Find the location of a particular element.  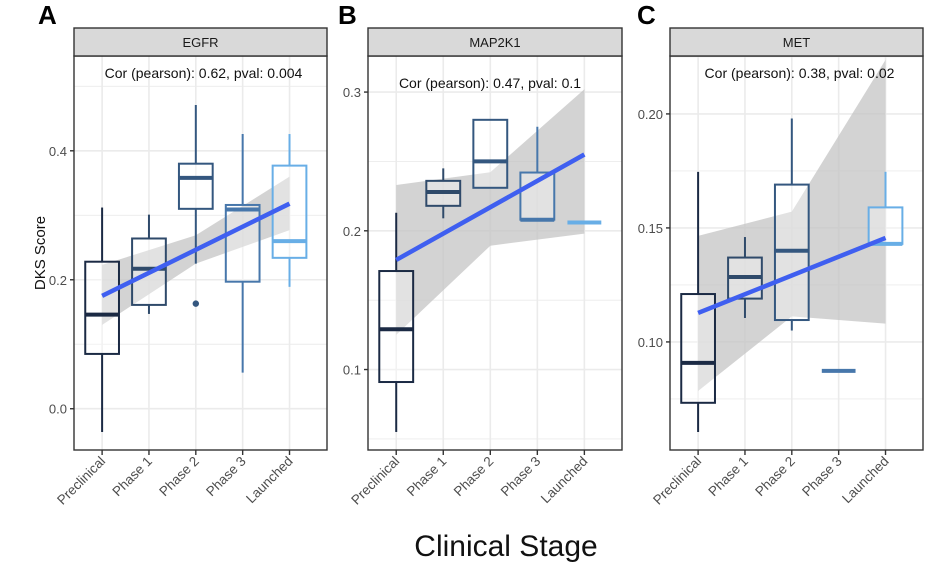

panel-label: B is located at coordinates (347, 15).